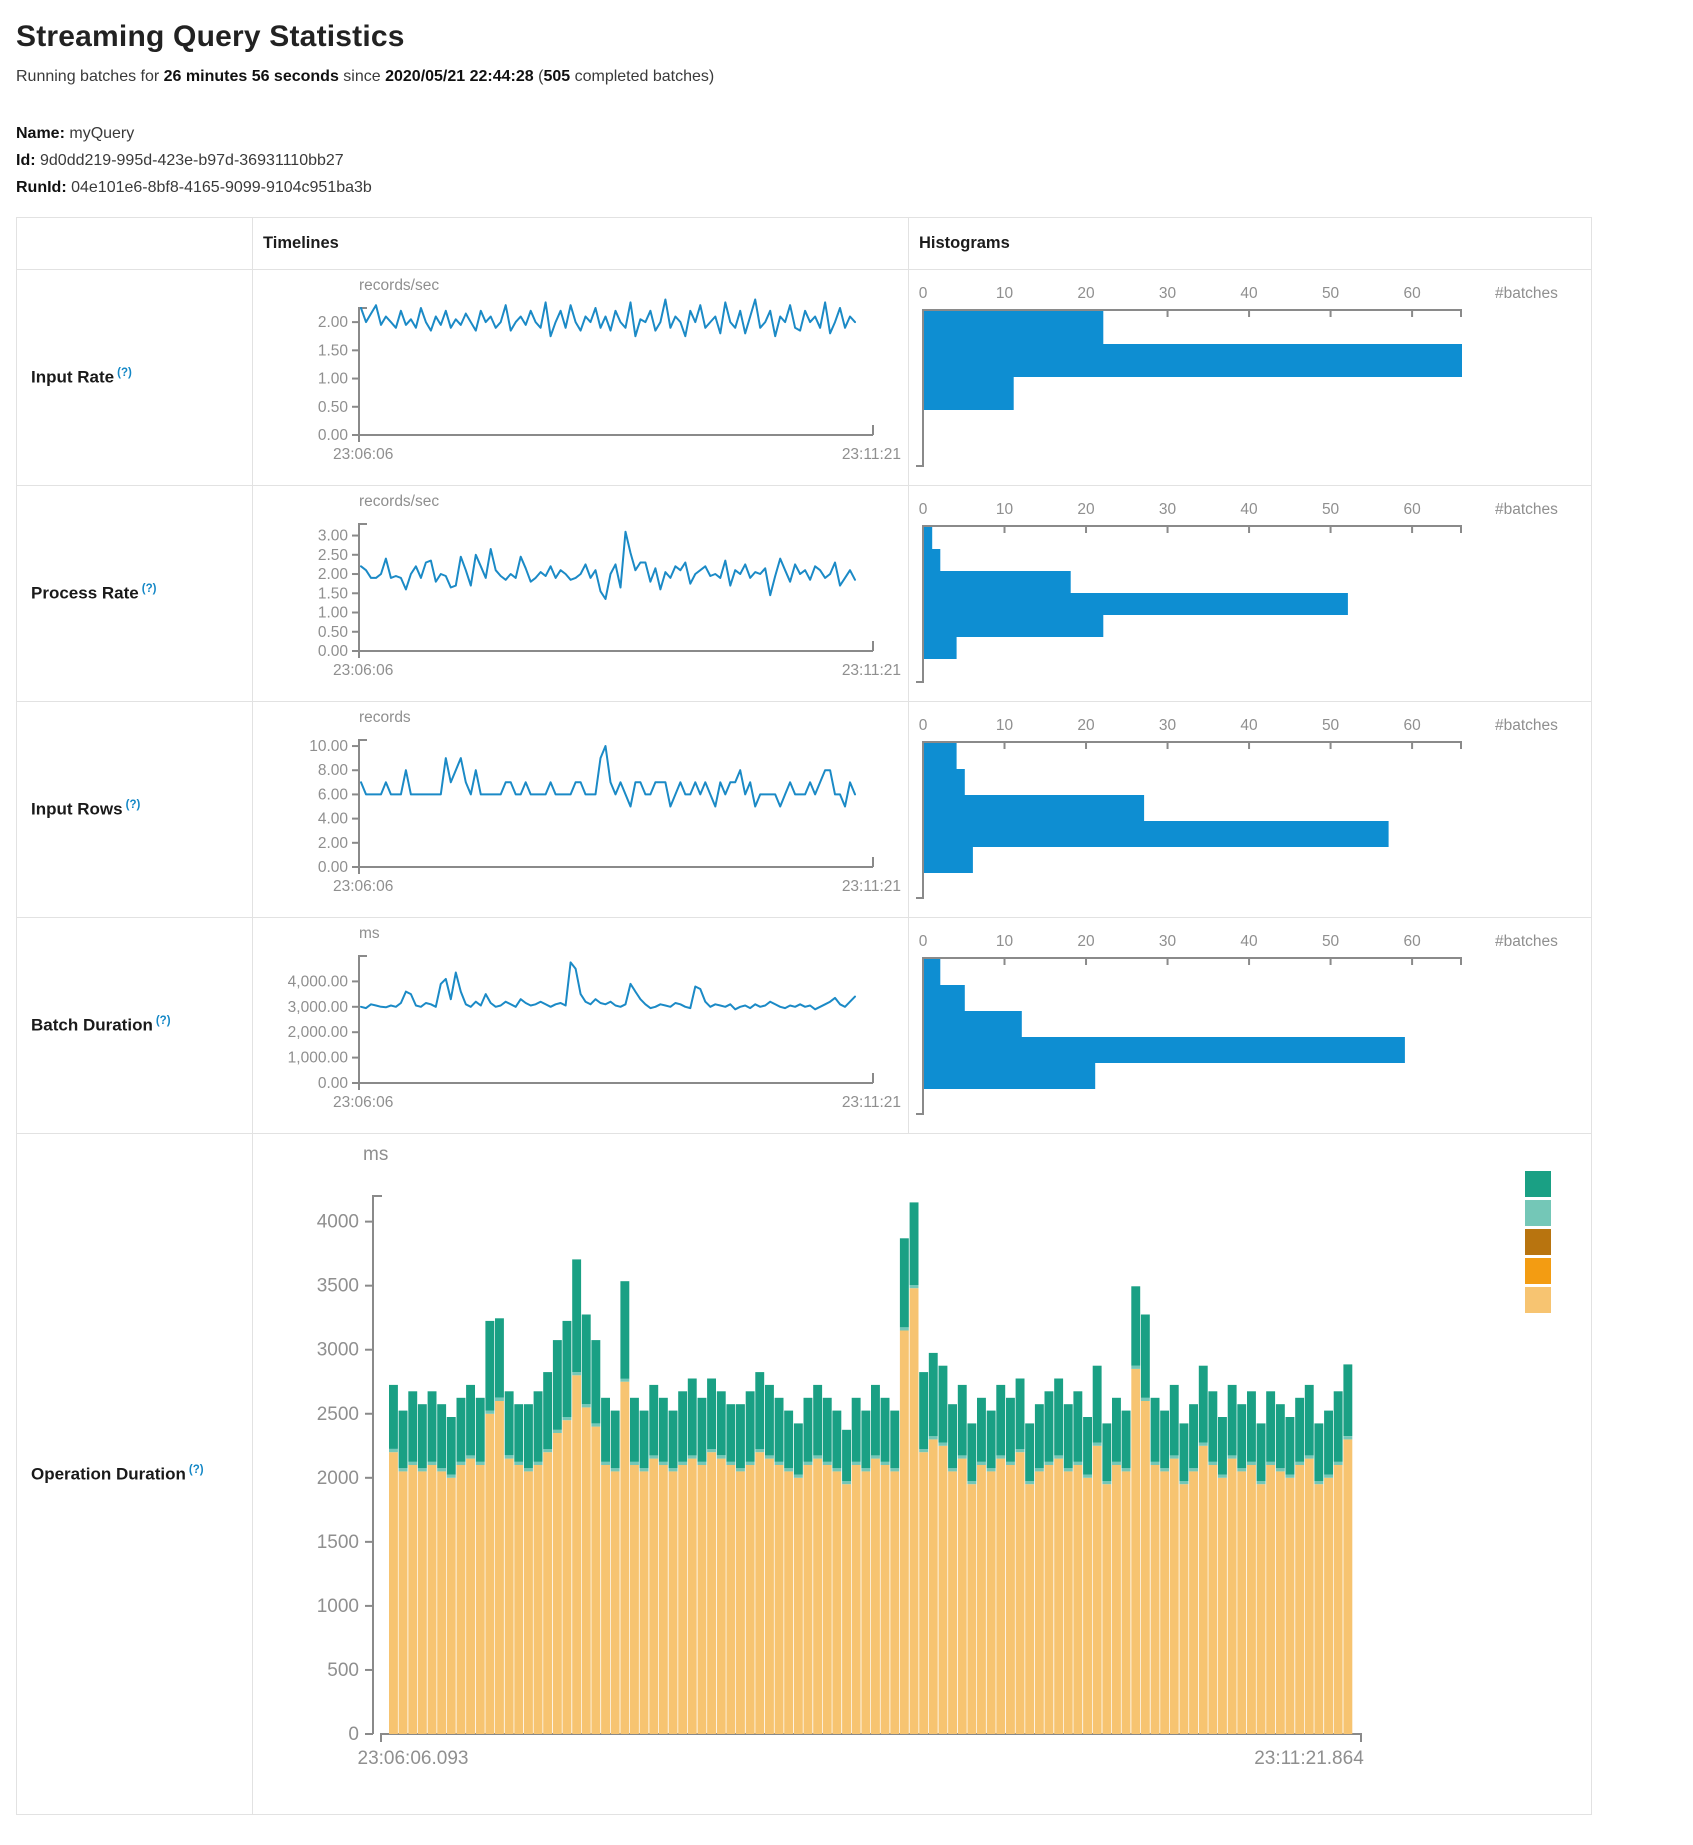 The height and width of the screenshot is (1845, 1693). I want to click on input-rows-histogram-chart: 0 10 20 30 40 50 60 #batches, so click(1237, 808).